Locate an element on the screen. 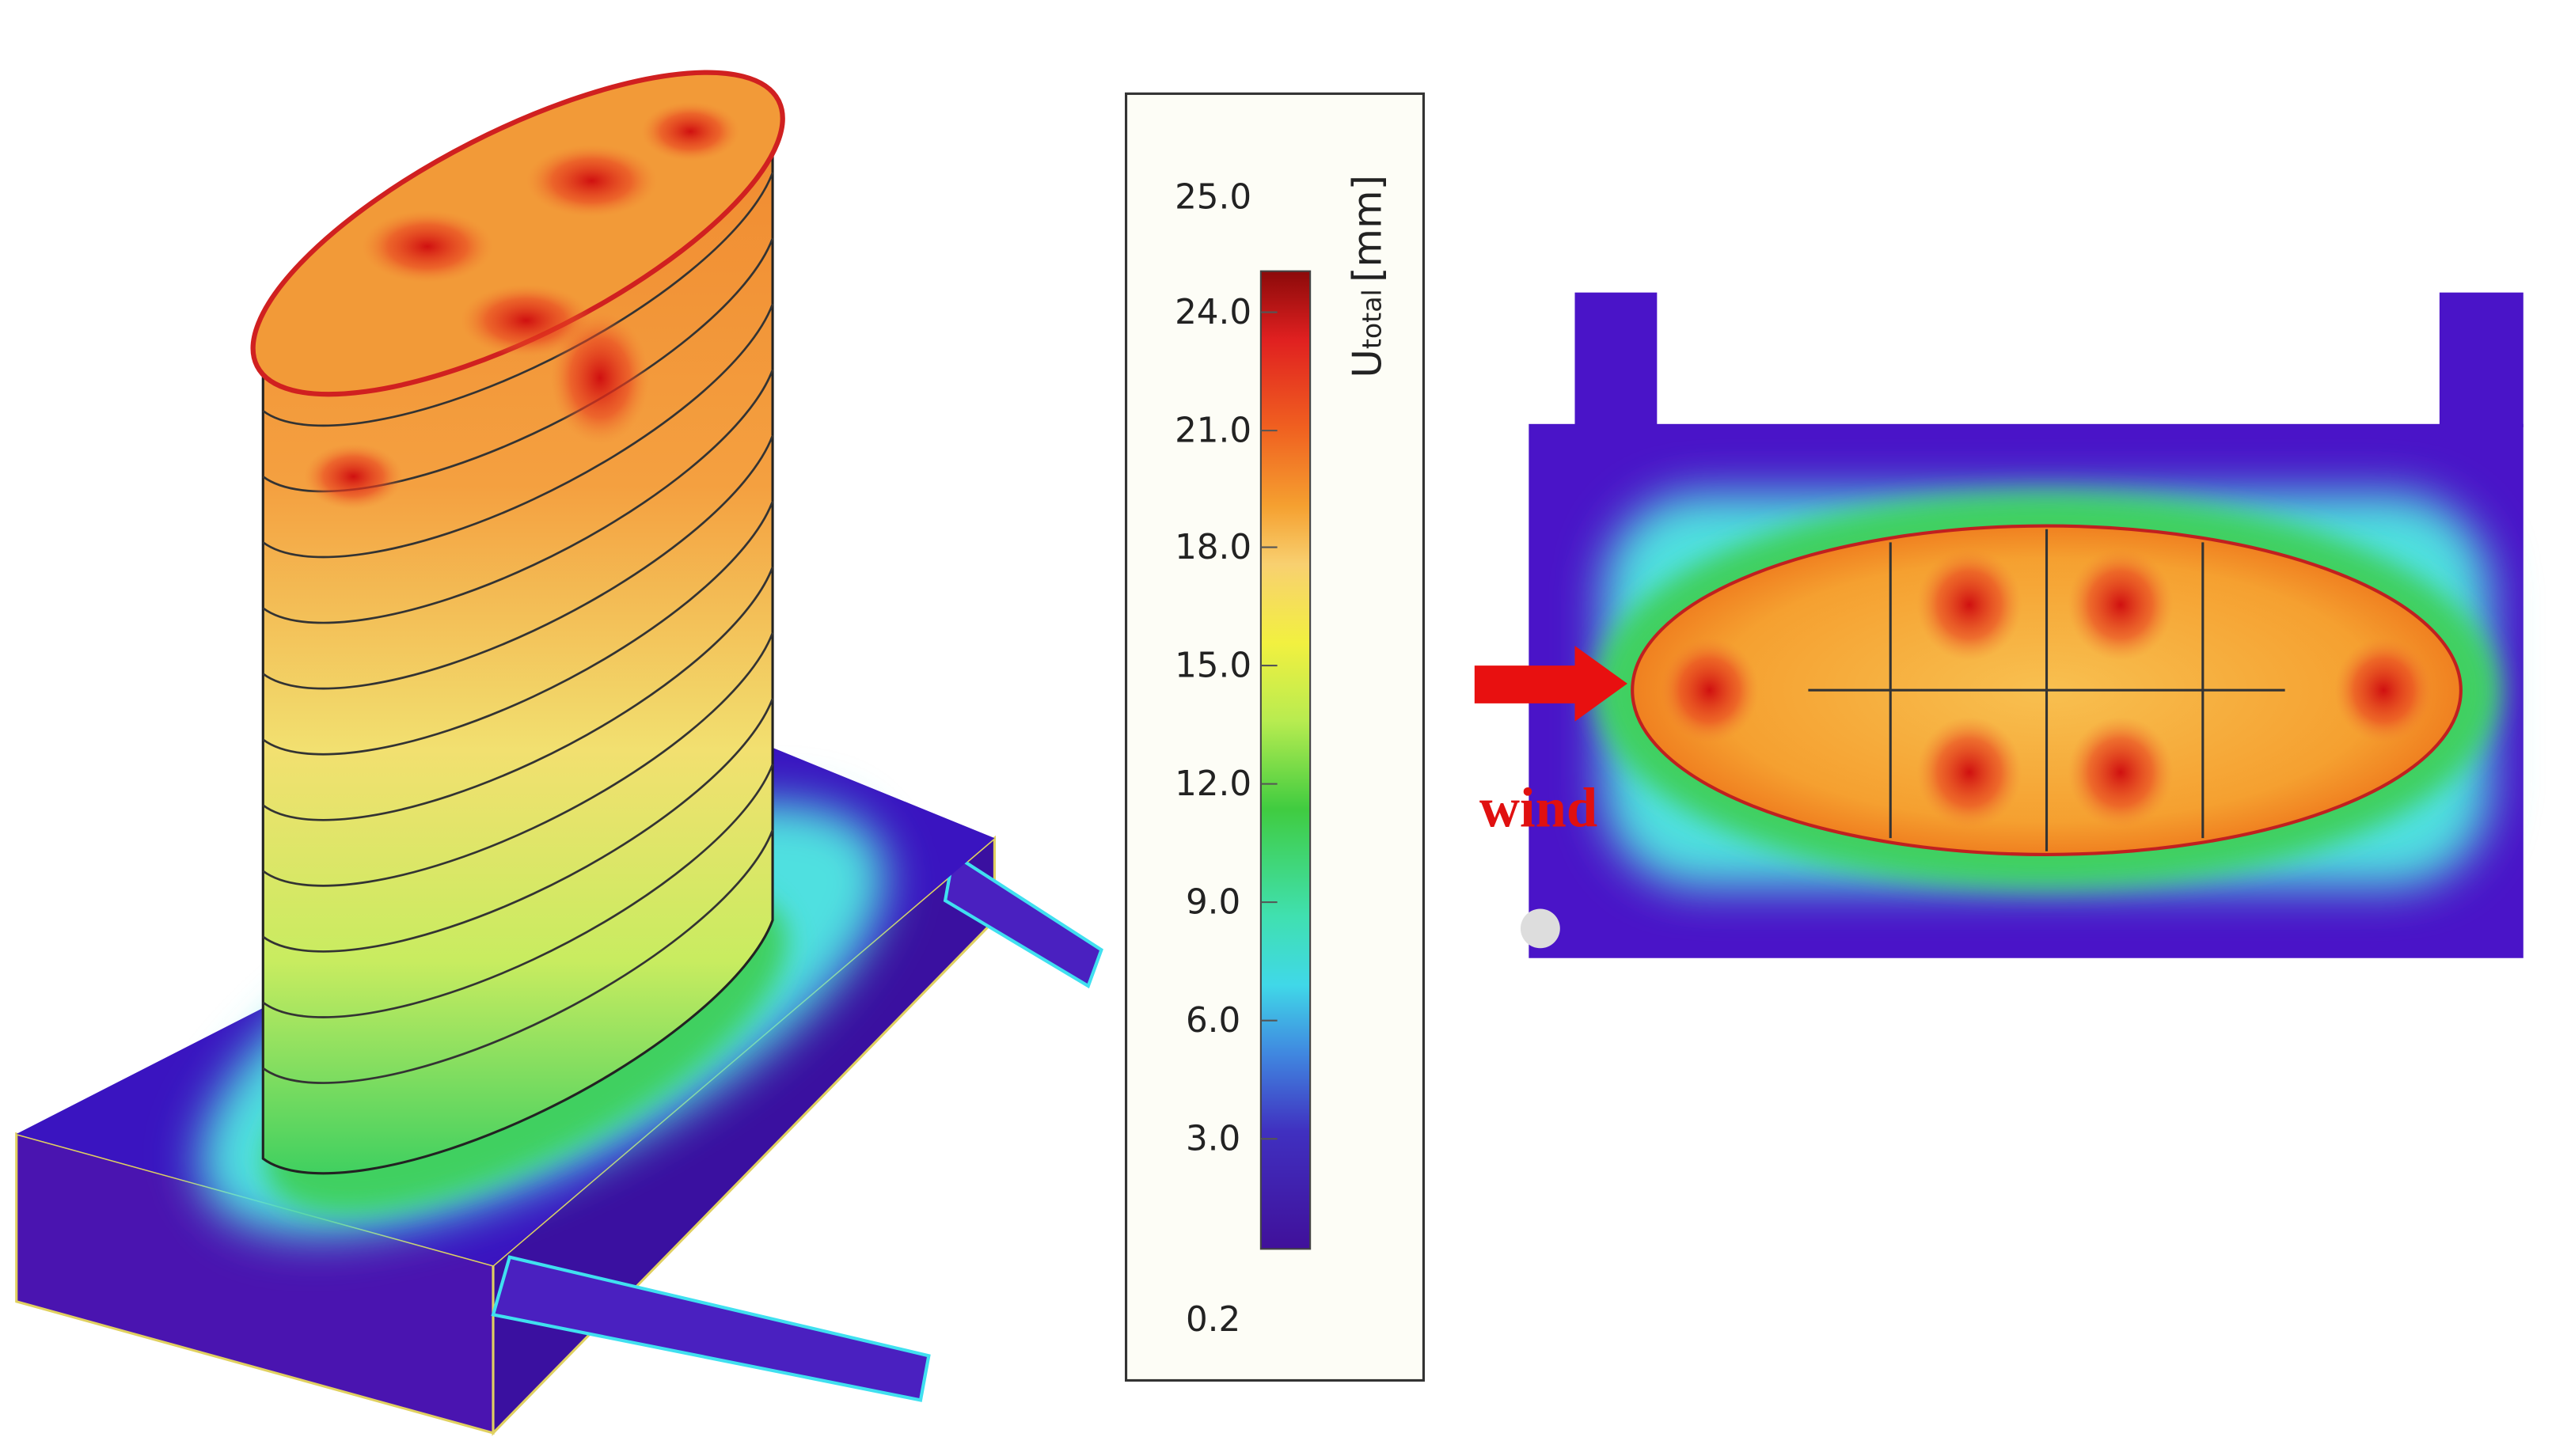  wind-label: wind is located at coordinates (1538, 809).